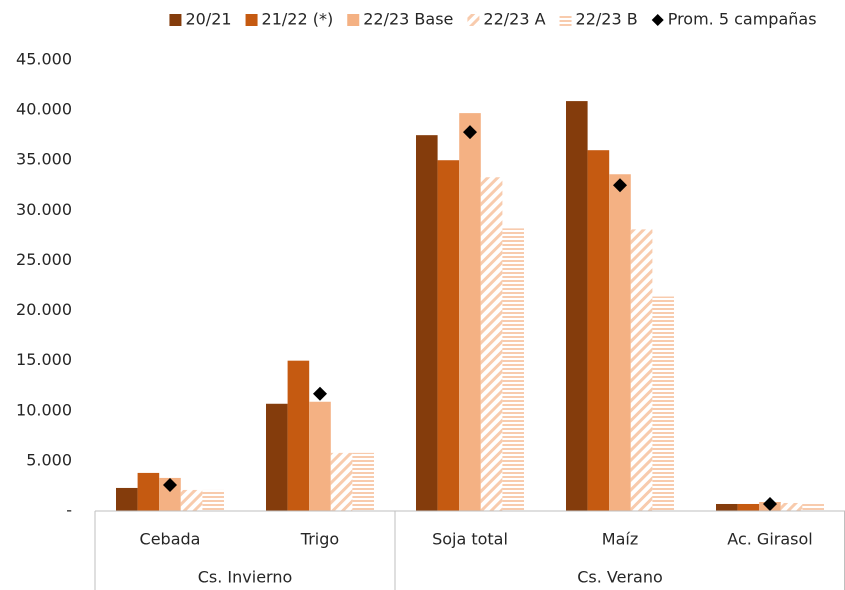 This screenshot has width=845, height=590. What do you see at coordinates (245, 577) in the screenshot?
I see `group-label: Cs. Invierno` at bounding box center [245, 577].